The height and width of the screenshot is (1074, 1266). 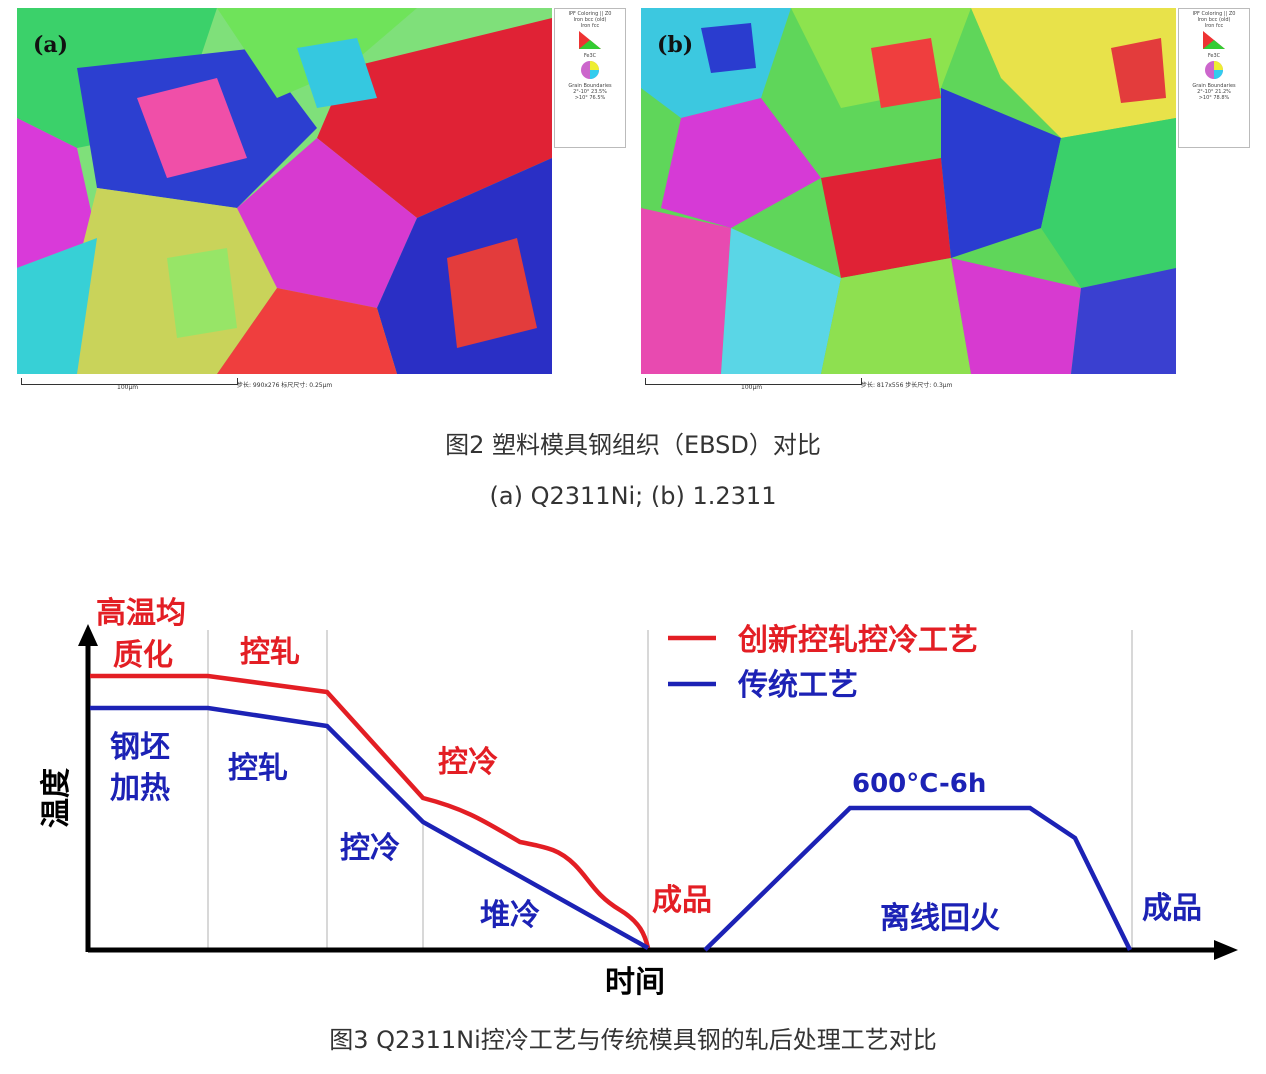 What do you see at coordinates (590, 92) in the screenshot?
I see `legend-line: 2°-10° 23.5%` at bounding box center [590, 92].